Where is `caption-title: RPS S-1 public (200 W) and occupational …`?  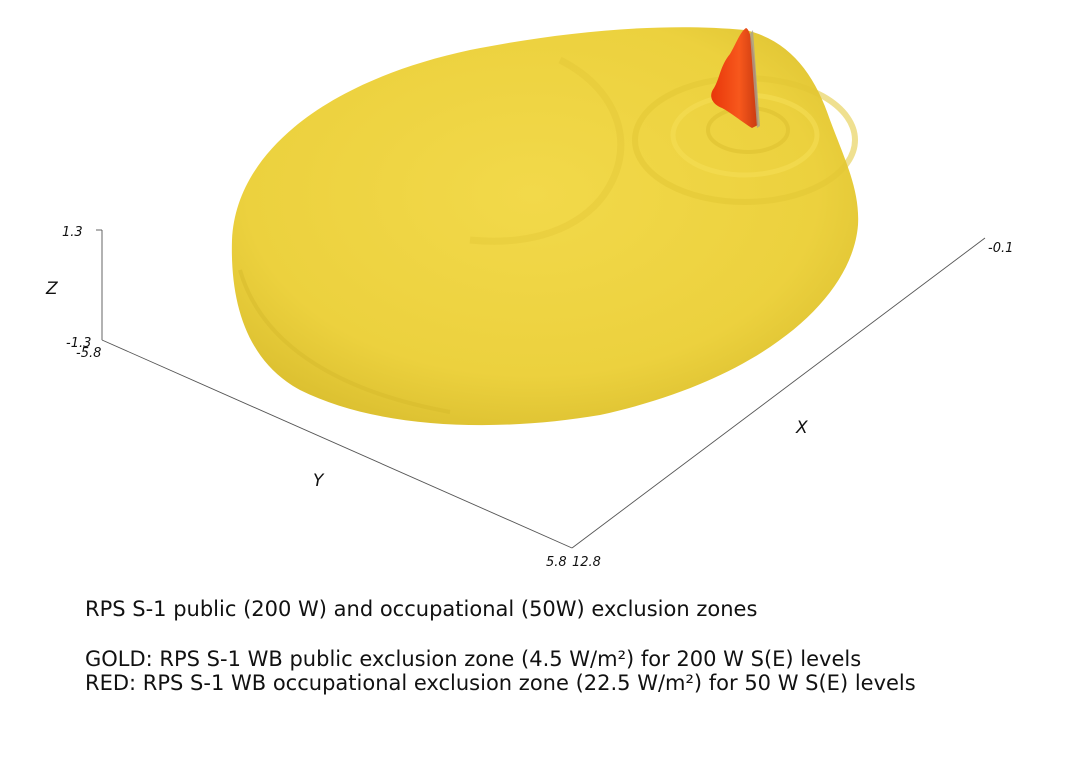
caption-title: RPS S-1 public (200 W) and occupational … is located at coordinates (421, 609).